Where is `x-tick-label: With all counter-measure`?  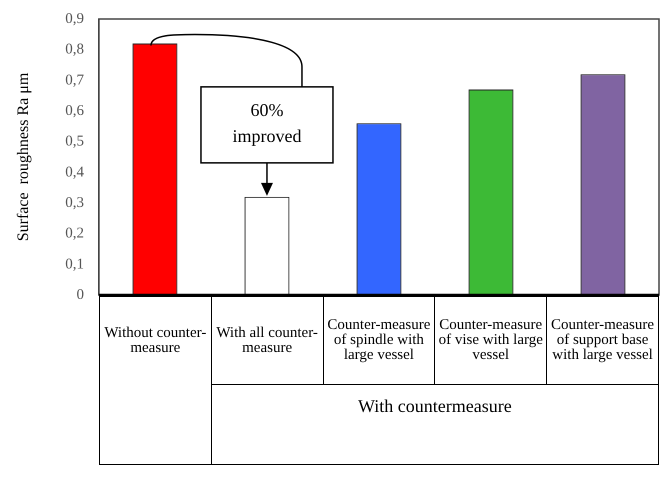 x-tick-label: With all counter-measure is located at coordinates (267, 340).